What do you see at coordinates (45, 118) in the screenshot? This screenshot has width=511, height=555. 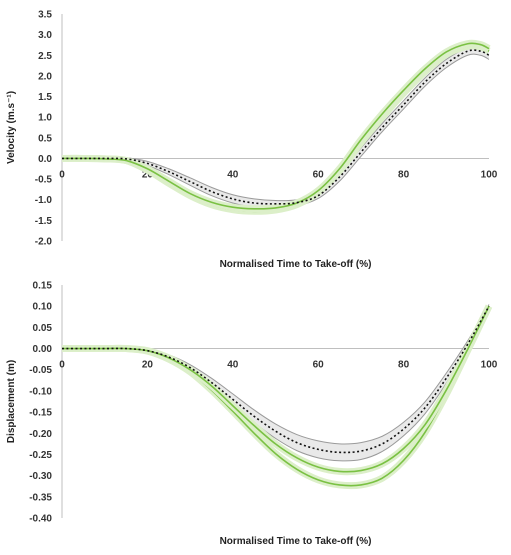 I see `y-tick-label: 1.0` at bounding box center [45, 118].